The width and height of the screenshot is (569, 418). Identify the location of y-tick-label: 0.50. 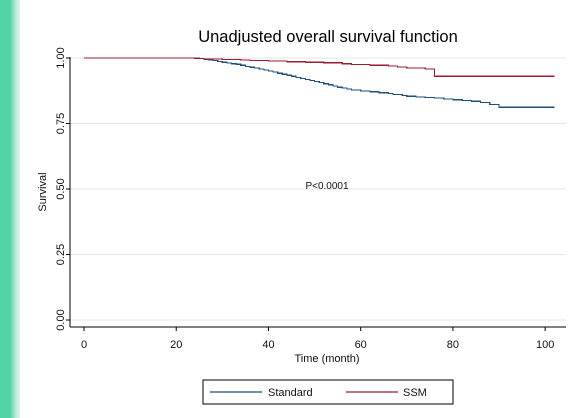
(61, 188).